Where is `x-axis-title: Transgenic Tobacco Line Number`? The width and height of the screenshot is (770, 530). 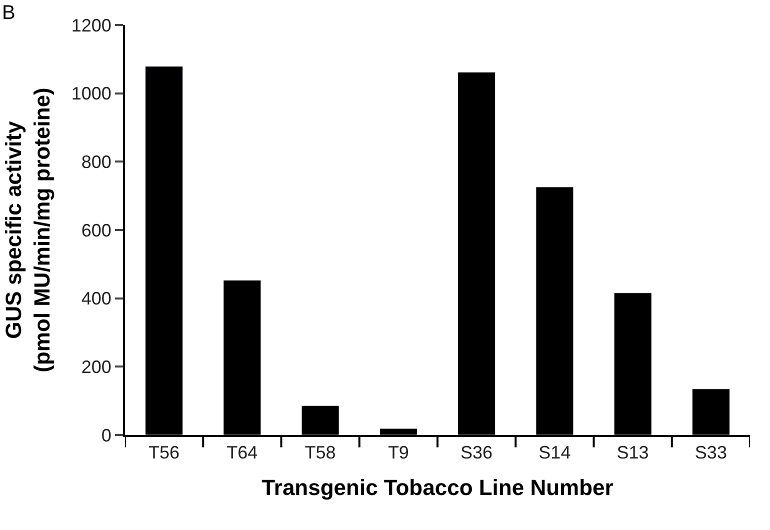 x-axis-title: Transgenic Tobacco Line Number is located at coordinates (438, 487).